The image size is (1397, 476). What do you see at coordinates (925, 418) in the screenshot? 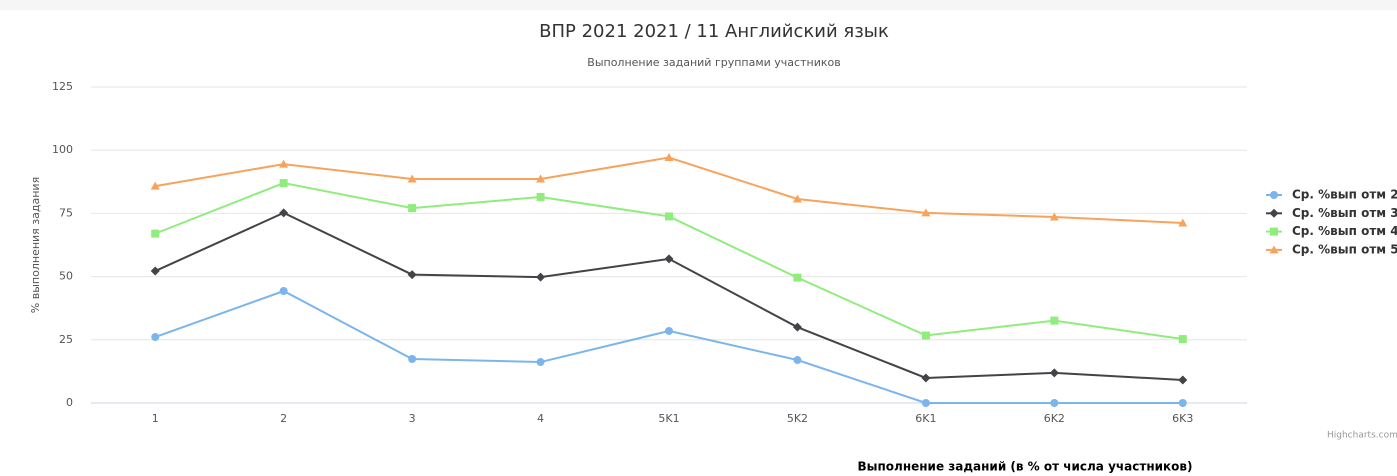
I see `x-tick-label: 6K1` at bounding box center [925, 418].